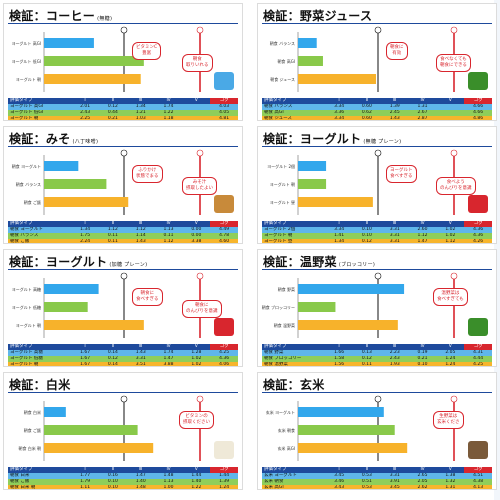 This screenshot has width=500, height=500. I want to click on panel-title: 検証：白米, so click(40, 385).